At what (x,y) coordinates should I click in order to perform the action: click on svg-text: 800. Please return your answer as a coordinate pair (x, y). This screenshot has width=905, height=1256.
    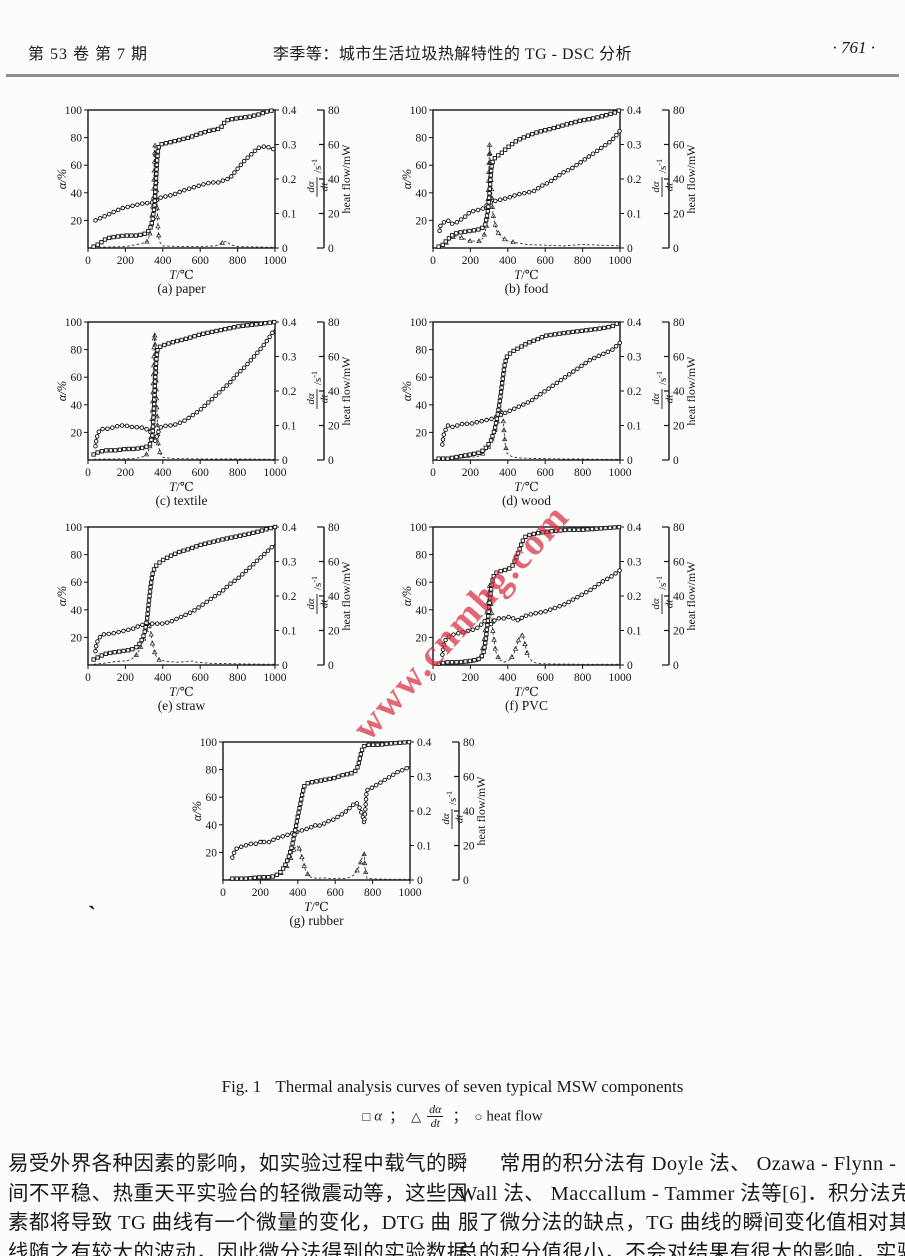
    Looking at the image, I should click on (238, 473).